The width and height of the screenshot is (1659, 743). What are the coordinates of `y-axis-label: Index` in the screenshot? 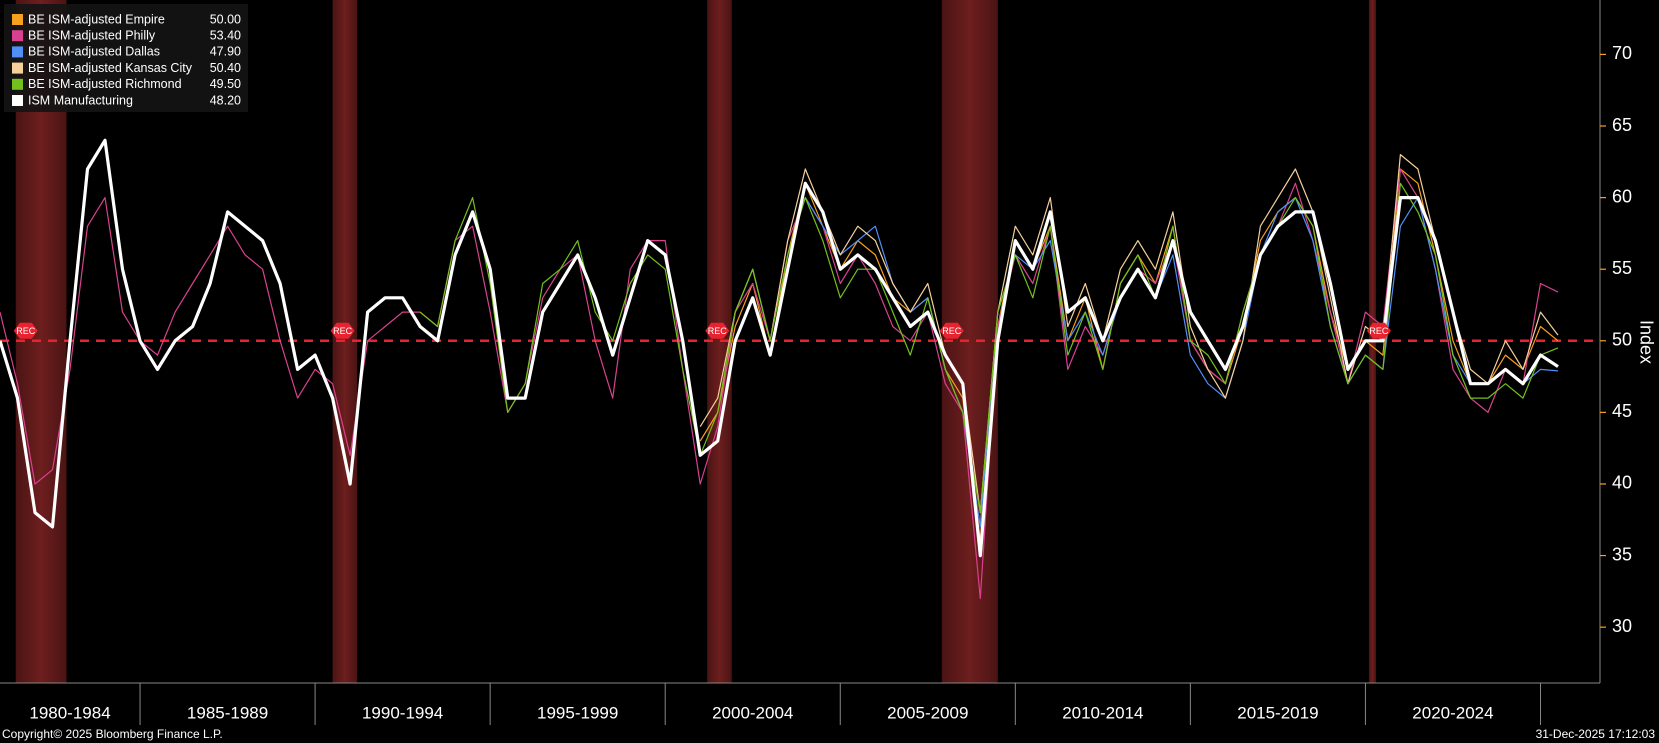 It's located at (1646, 342).